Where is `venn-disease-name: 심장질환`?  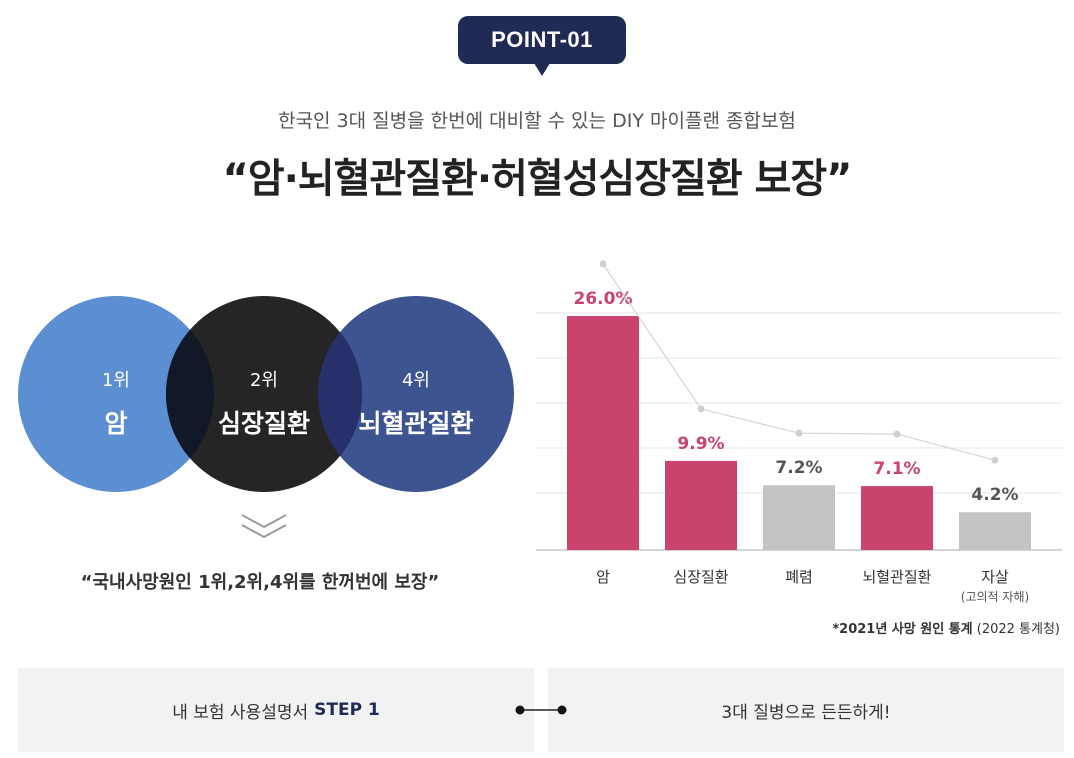 venn-disease-name: 심장질환 is located at coordinates (263, 423).